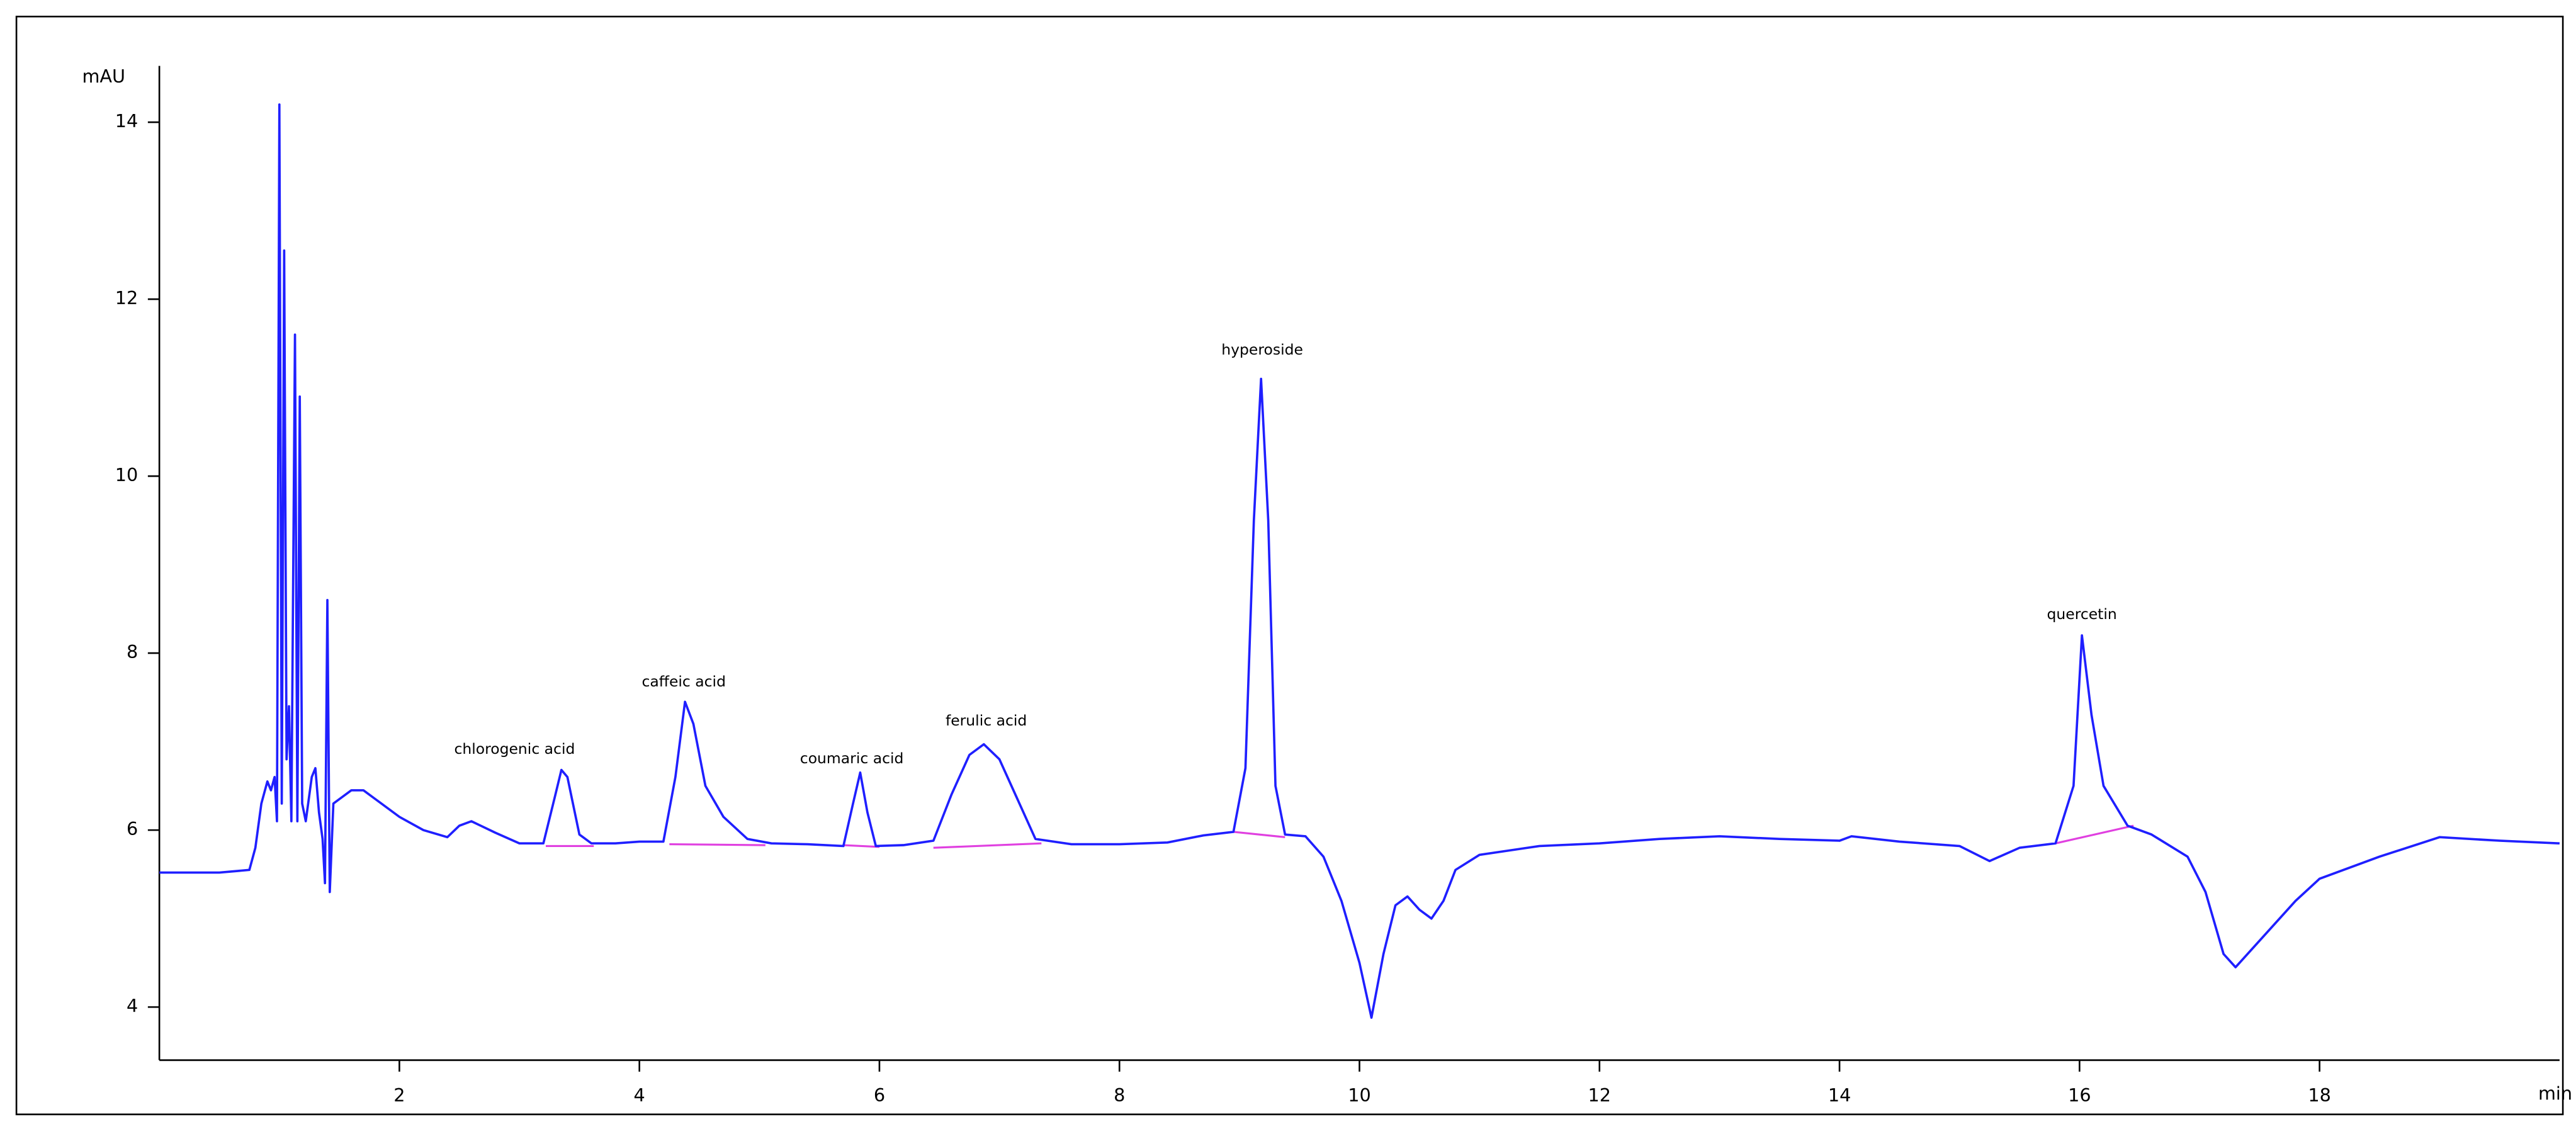 The height and width of the screenshot is (1126, 2576). I want to click on x-tick-label: 18, so click(2319, 1095).